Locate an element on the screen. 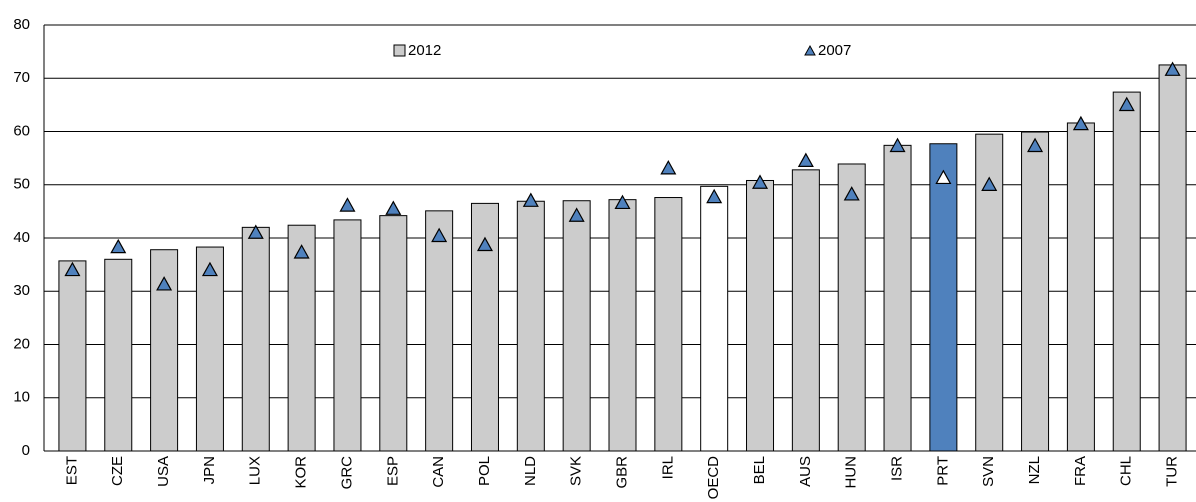 The width and height of the screenshot is (1196, 502). x-tick-label: ISR is located at coordinates (897, 468).